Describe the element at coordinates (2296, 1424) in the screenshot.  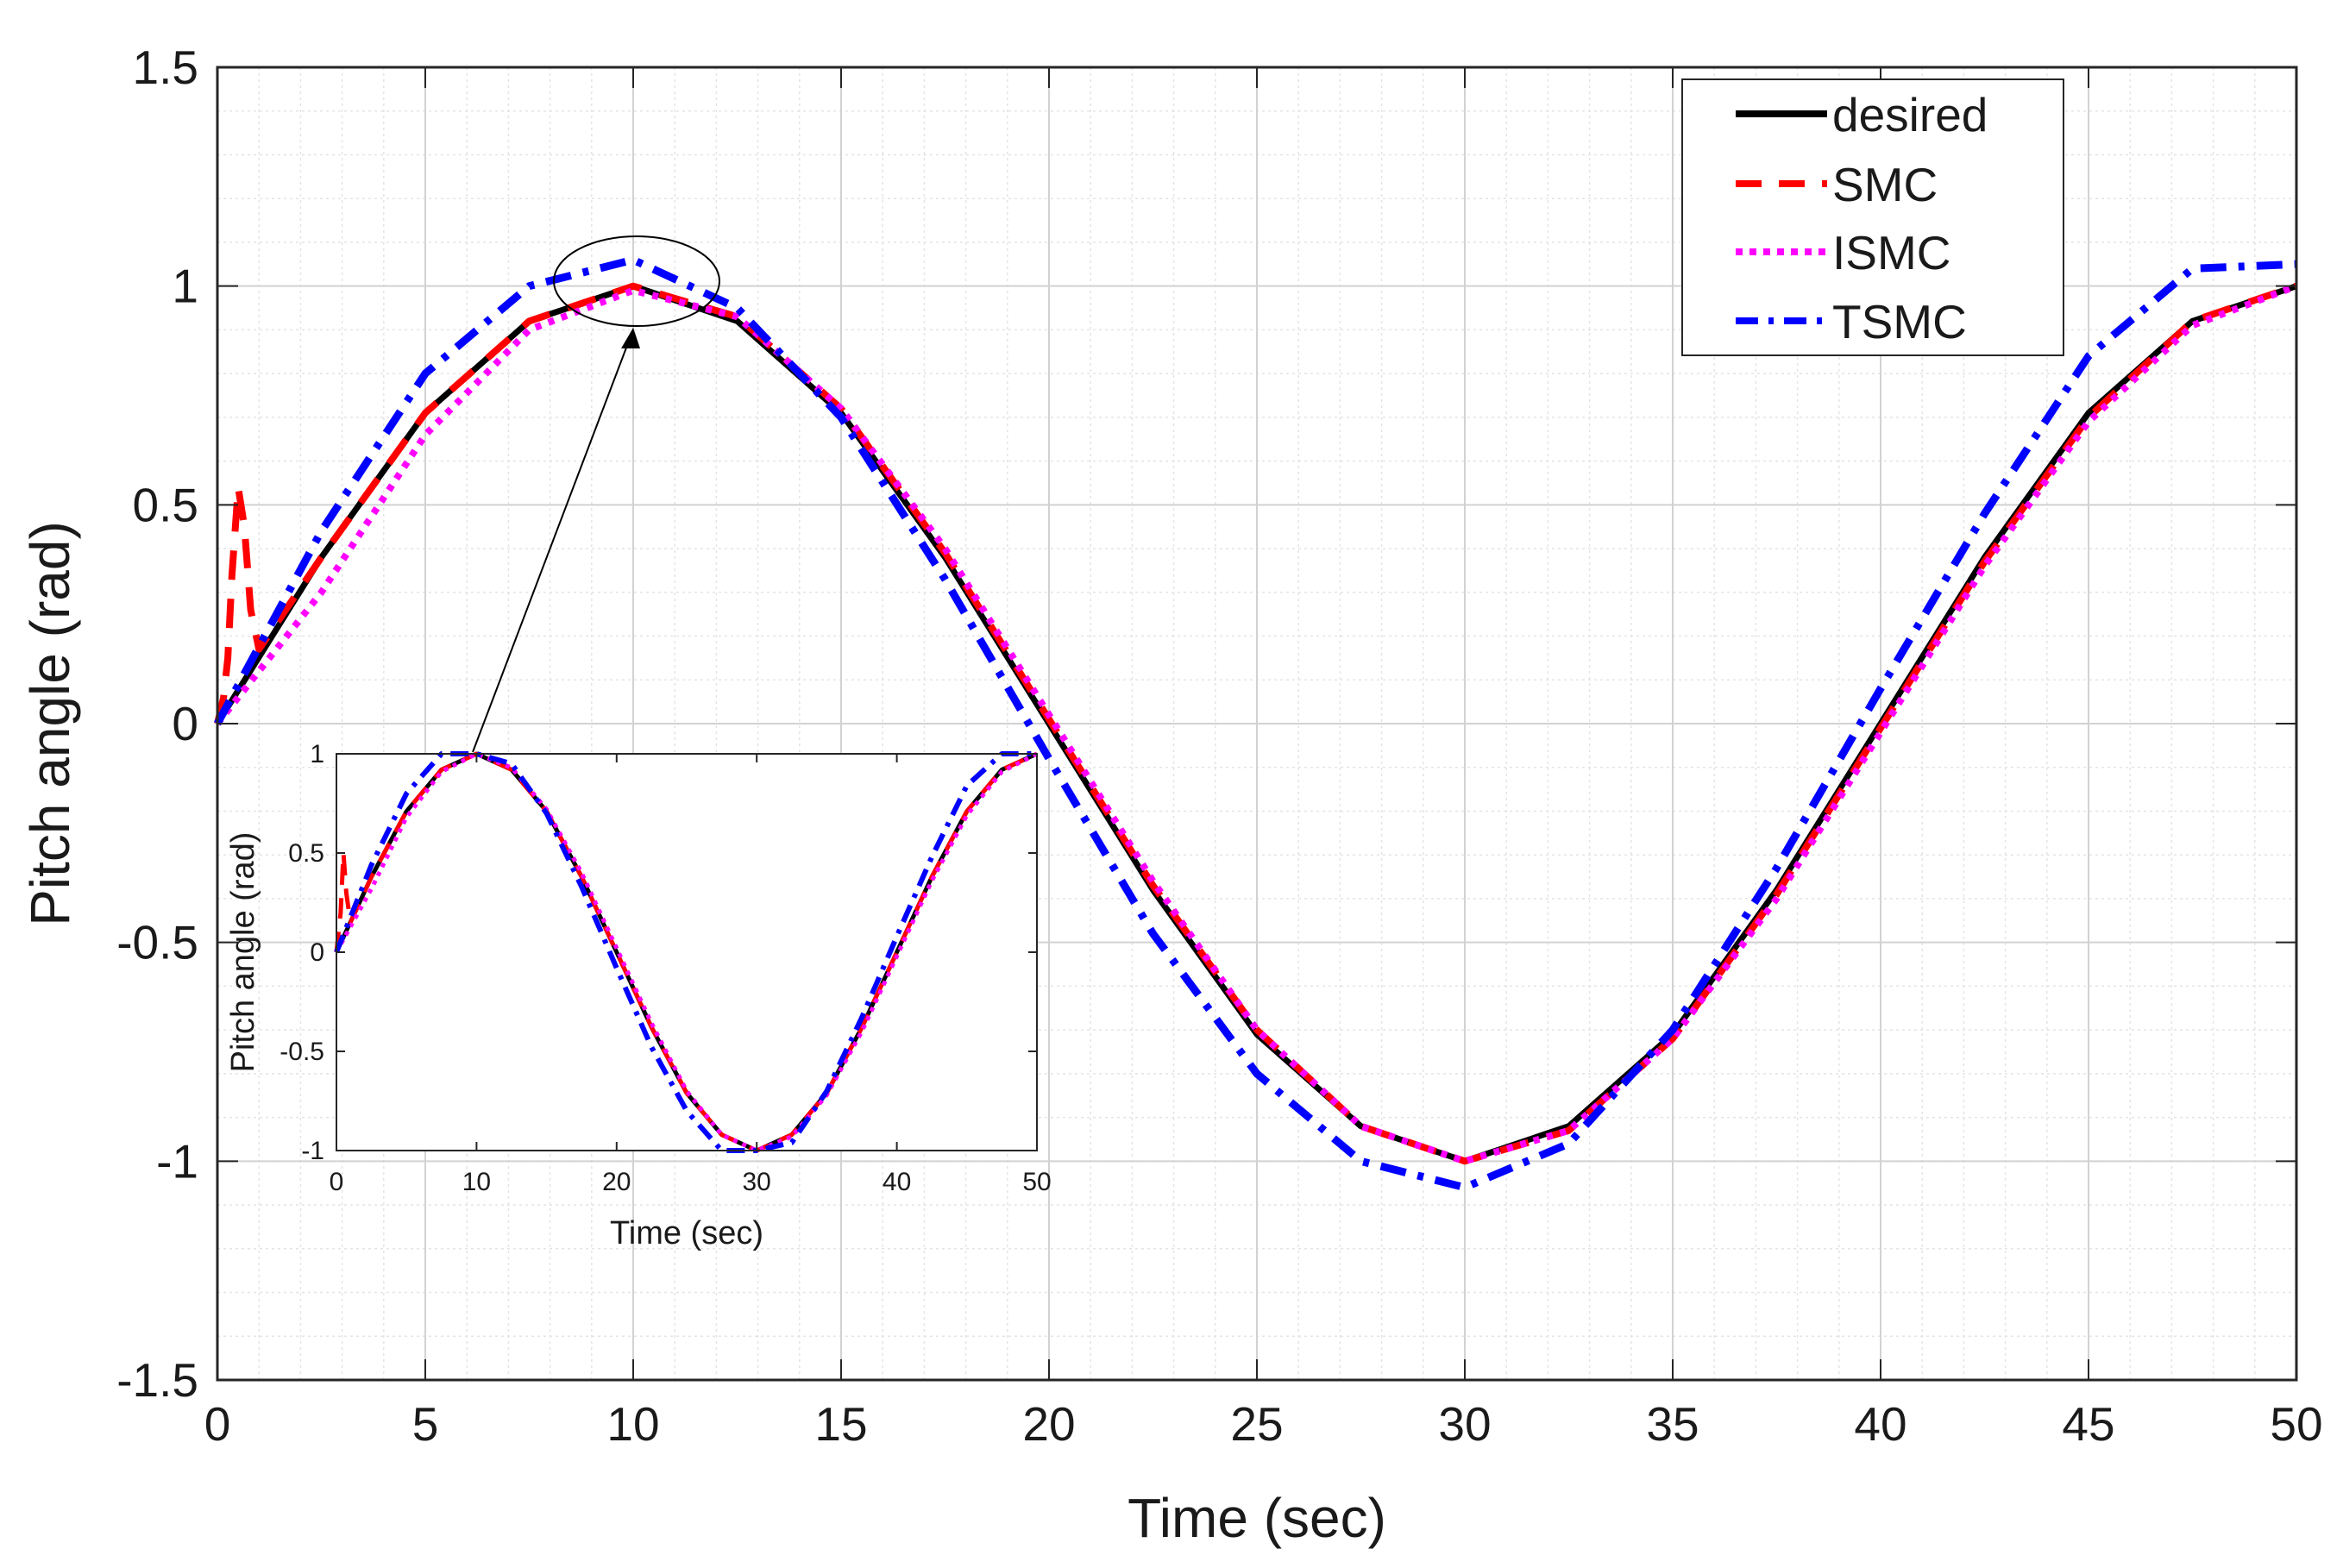
I see `main-xtick-label: 50` at that location.